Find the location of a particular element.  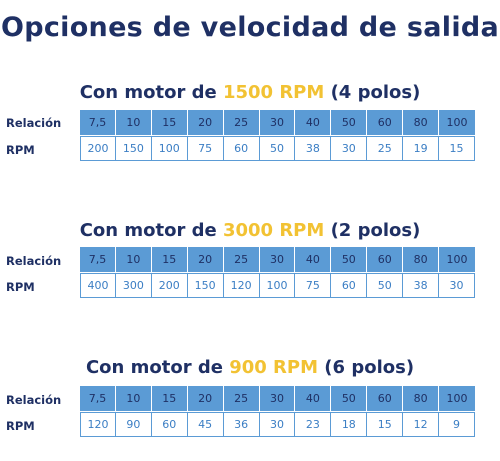

rpm-cell: 23 is located at coordinates (313, 424).